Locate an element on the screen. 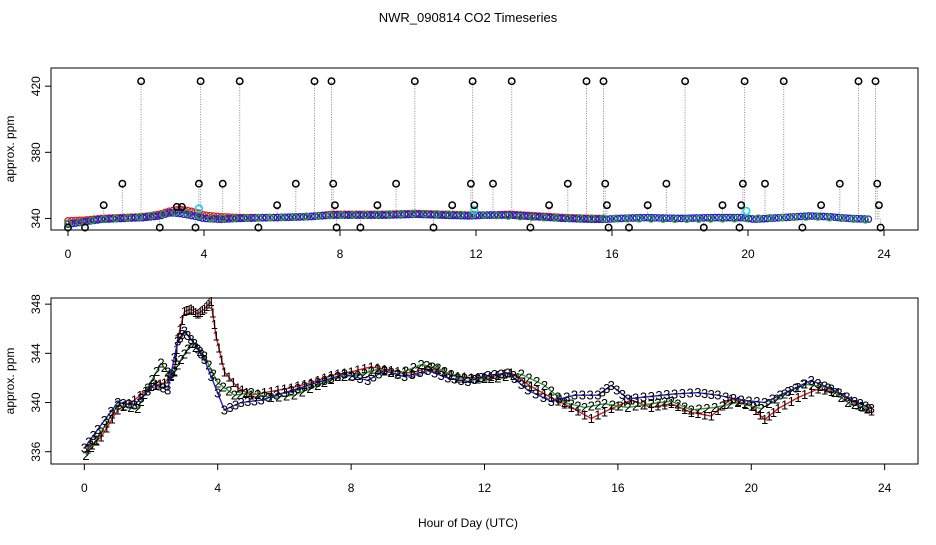  top-baseline-points is located at coordinates (468, 217).